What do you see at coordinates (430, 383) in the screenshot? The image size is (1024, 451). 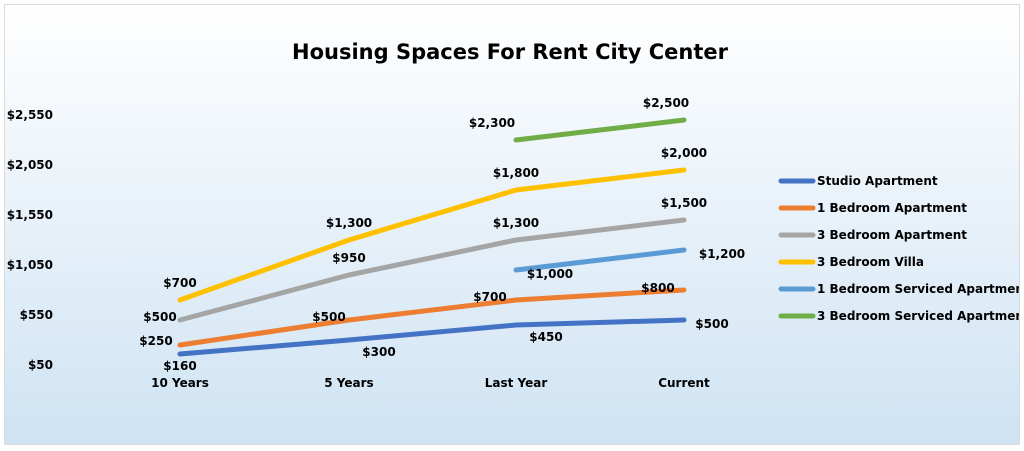 I see `x-axis: 10 Years 5 Years Last Year Current` at bounding box center [430, 383].